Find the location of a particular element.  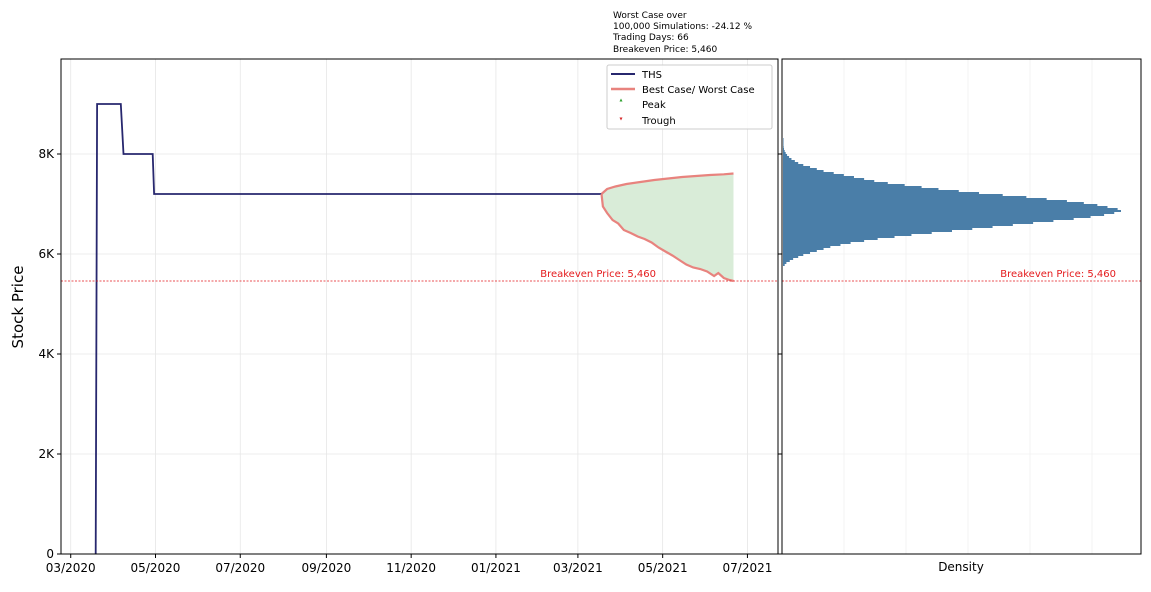

legend-trough-label: Trough is located at coordinates (658, 121).